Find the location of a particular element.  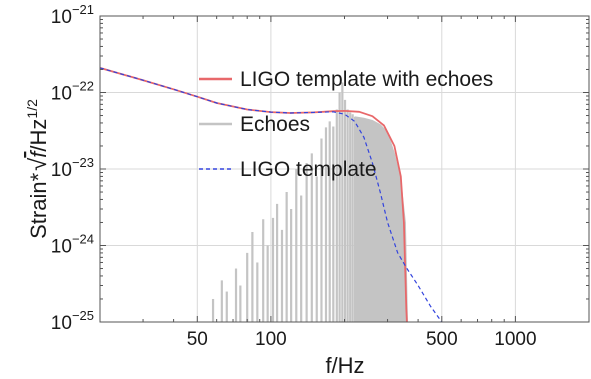

y-tick-label: 10−24 is located at coordinates (72, 245).